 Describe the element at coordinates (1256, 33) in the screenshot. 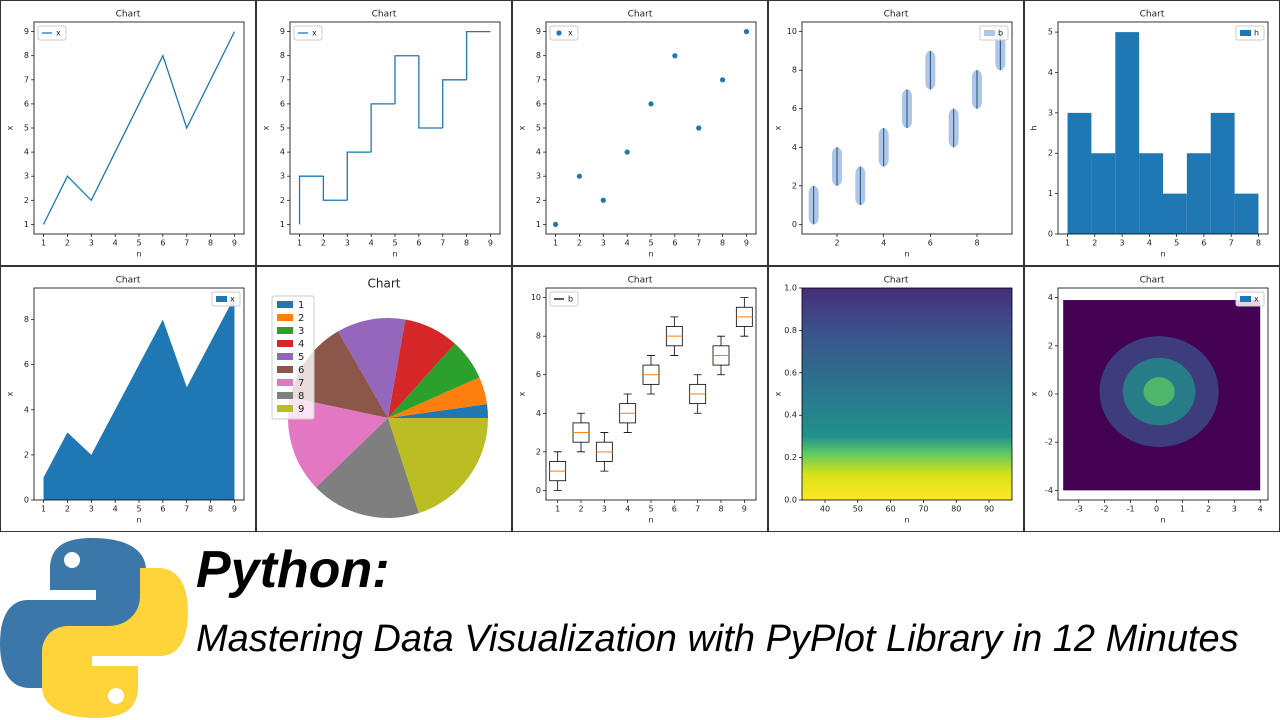

I see `legend-label: h` at that location.